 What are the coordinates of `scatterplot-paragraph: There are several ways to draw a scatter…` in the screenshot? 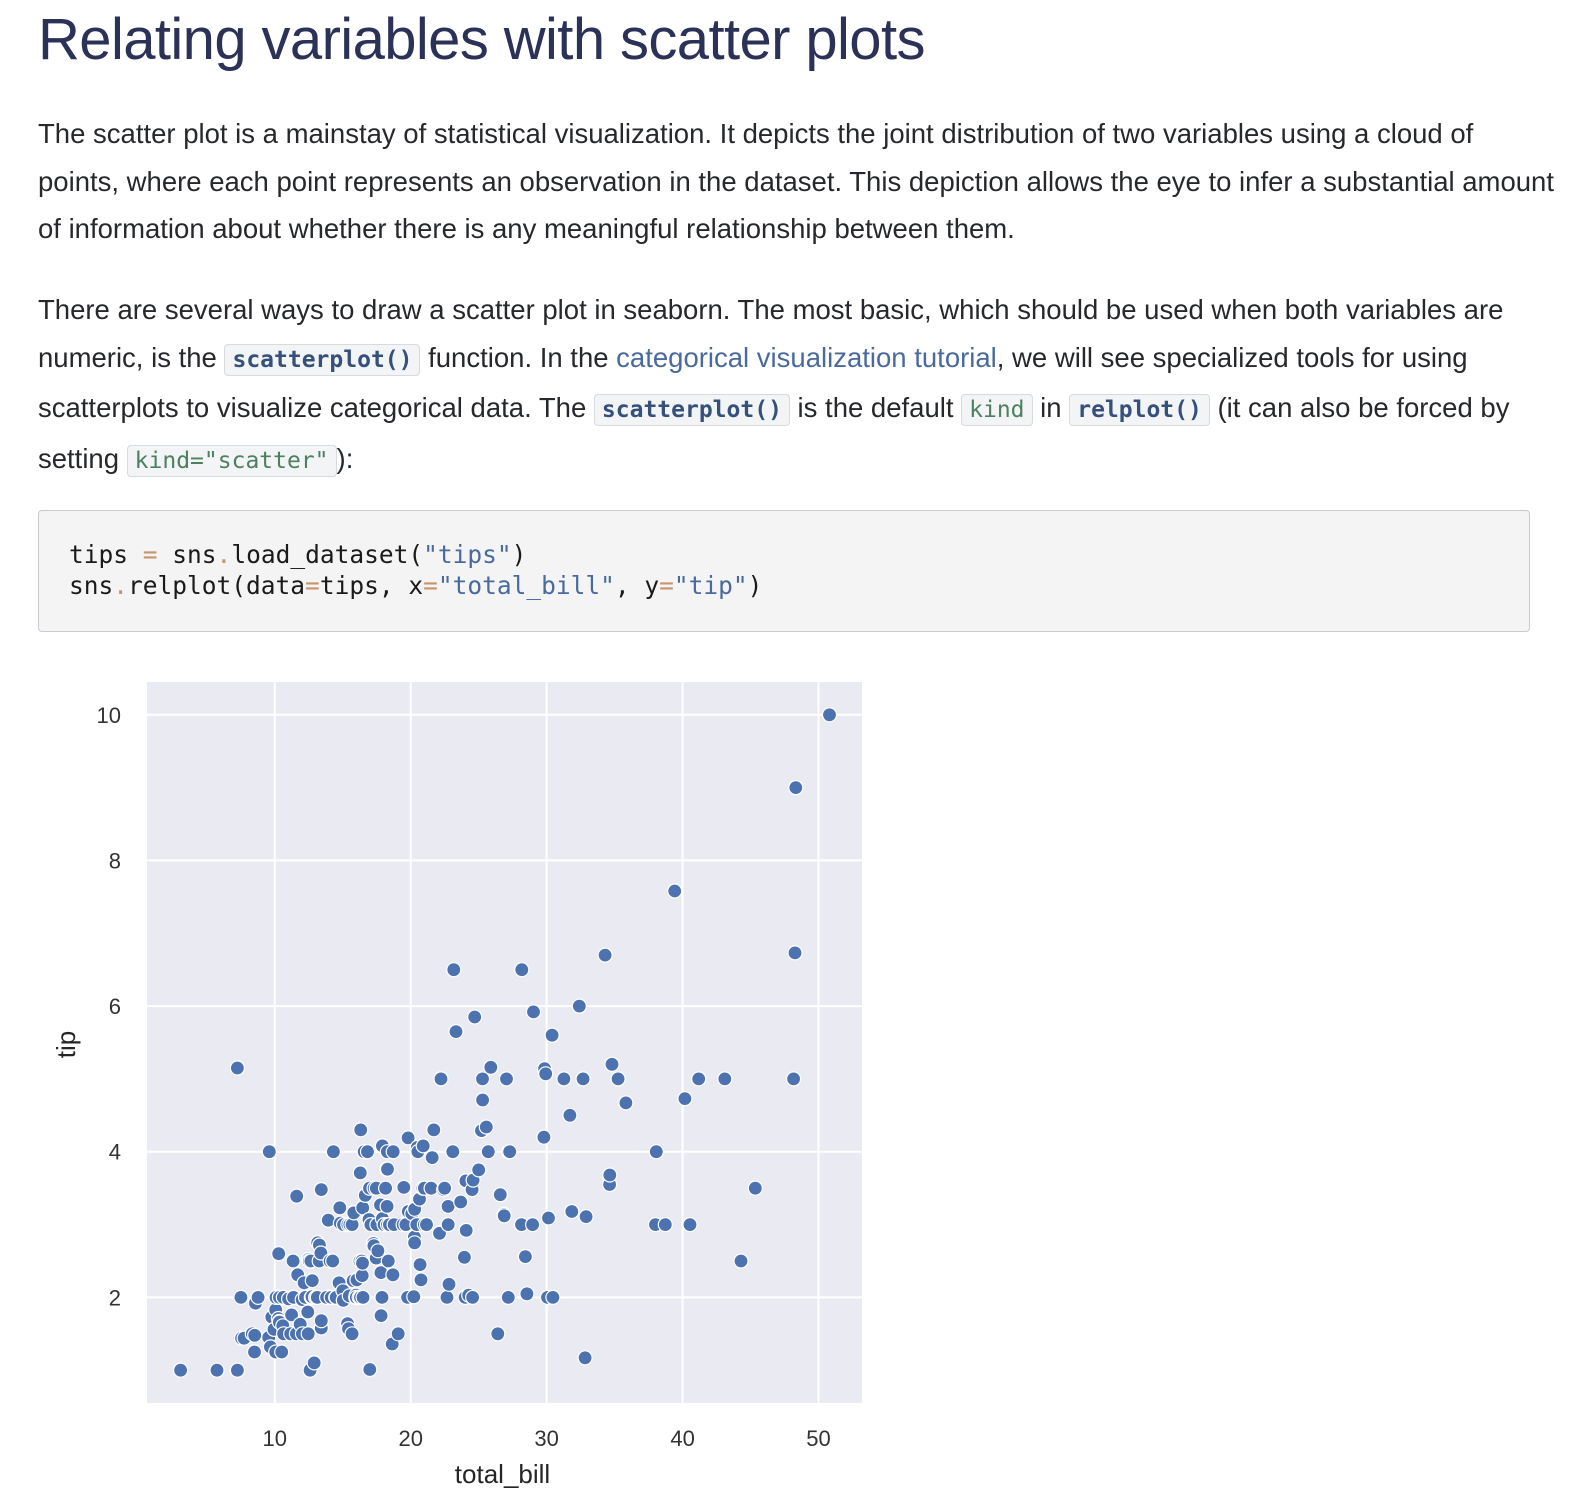 It's located at (798, 385).